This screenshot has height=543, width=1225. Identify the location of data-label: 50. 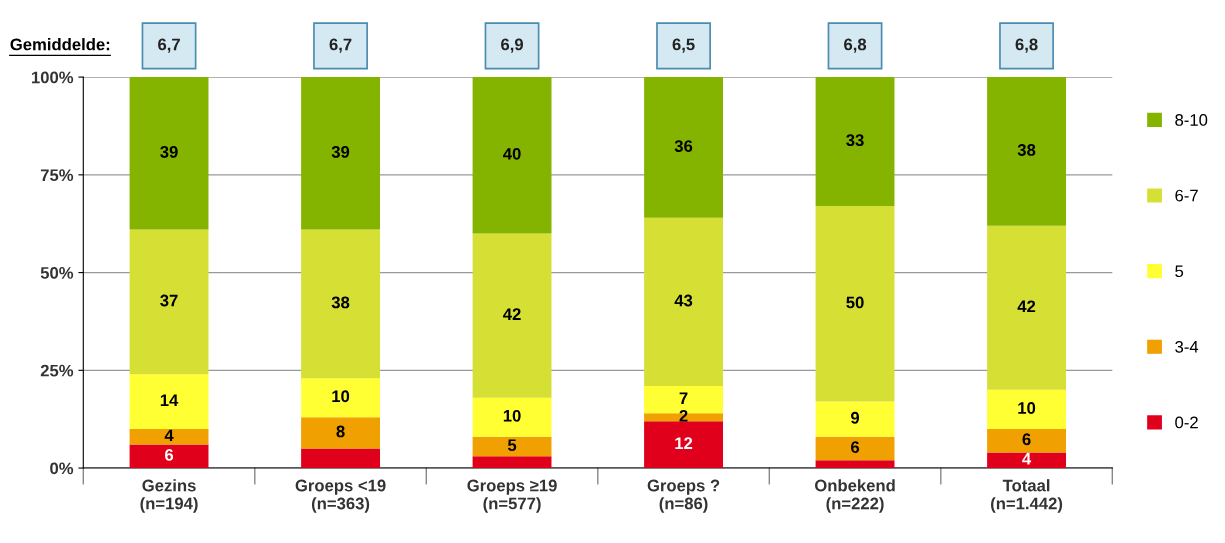
(855, 302).